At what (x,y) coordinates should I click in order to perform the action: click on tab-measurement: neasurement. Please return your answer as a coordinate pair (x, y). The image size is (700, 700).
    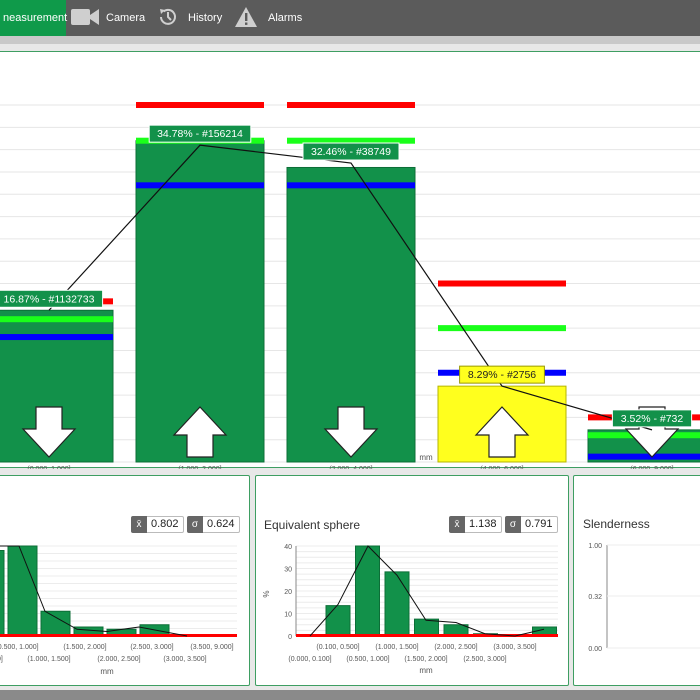
    Looking at the image, I should click on (34, 18).